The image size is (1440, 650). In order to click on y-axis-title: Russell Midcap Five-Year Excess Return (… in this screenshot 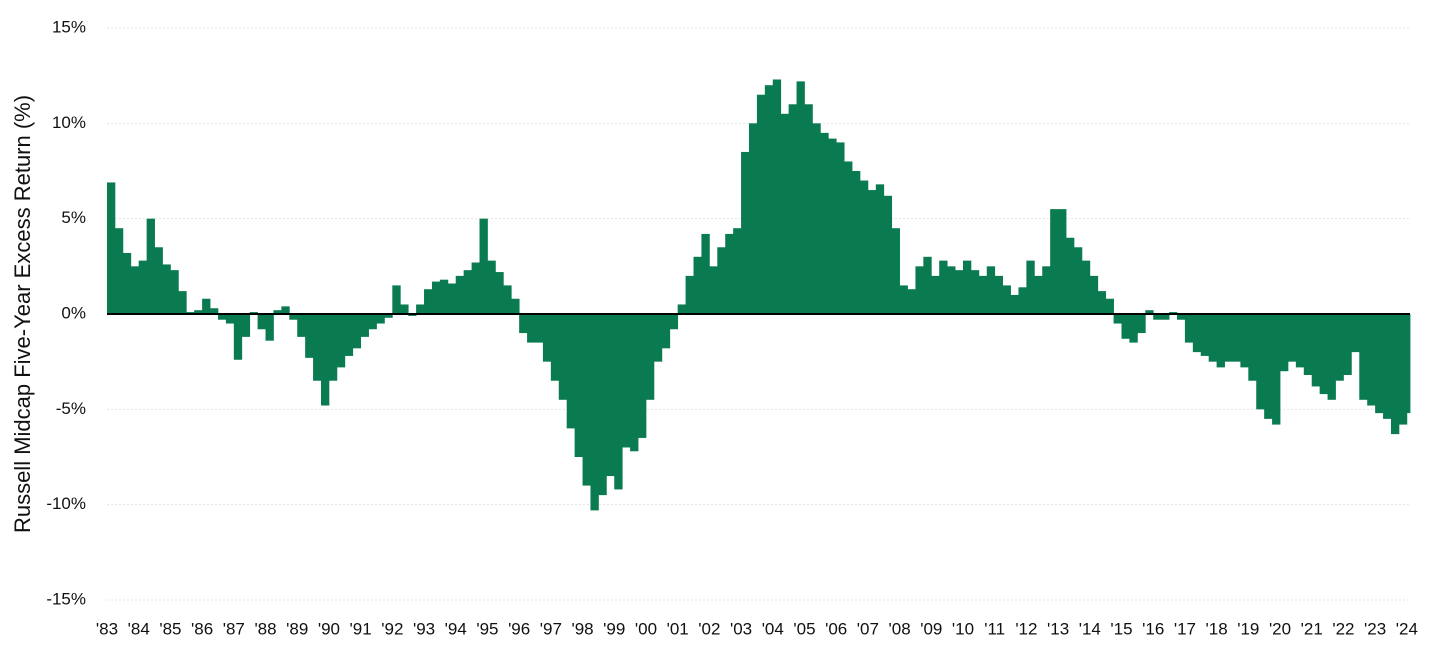, I will do `click(22, 314)`.